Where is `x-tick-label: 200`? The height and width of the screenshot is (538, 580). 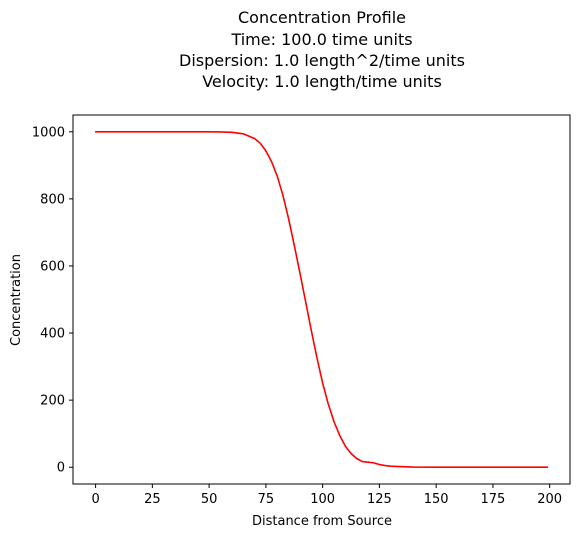 x-tick-label: 200 is located at coordinates (549, 499).